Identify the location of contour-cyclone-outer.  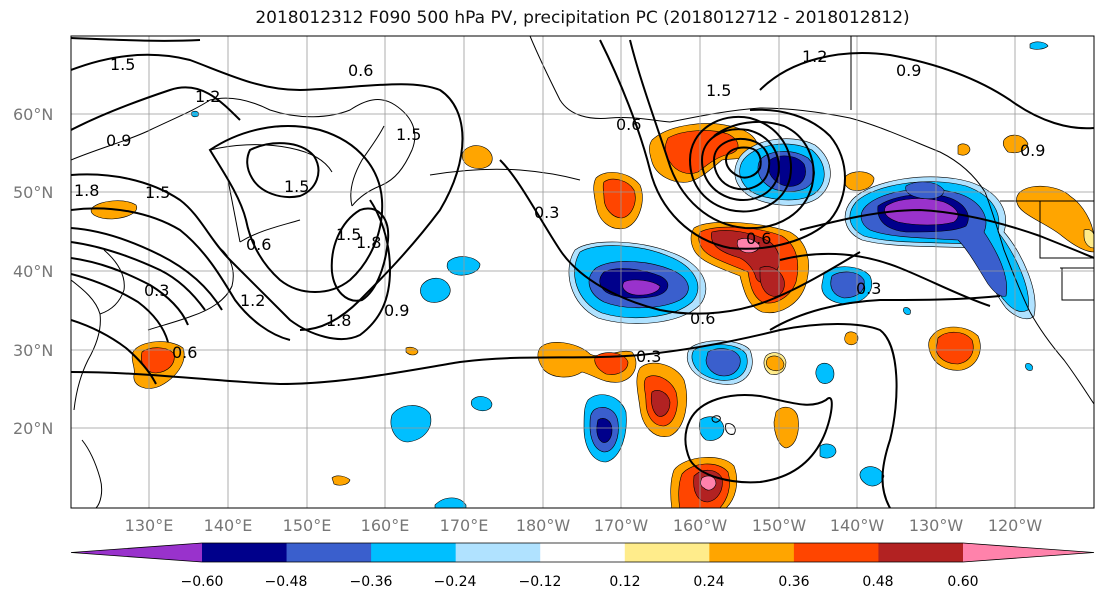
(722, 144).